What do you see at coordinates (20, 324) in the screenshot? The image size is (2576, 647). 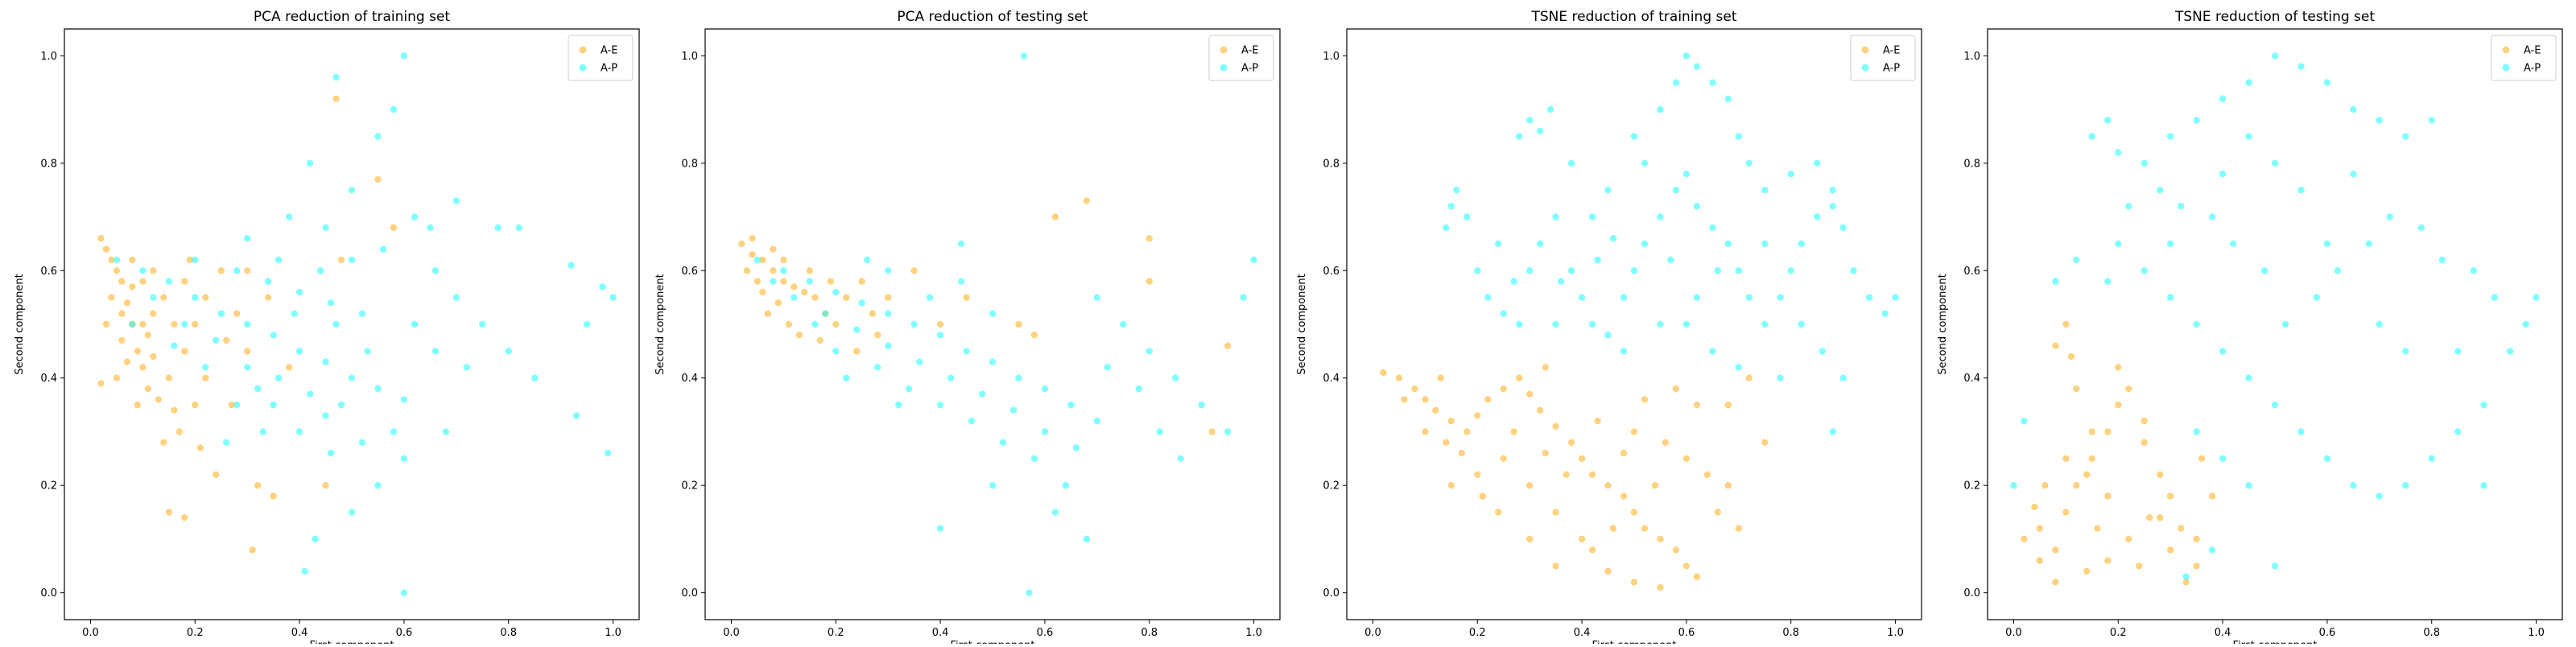 I see `y-axis-label: Second component` at bounding box center [20, 324].